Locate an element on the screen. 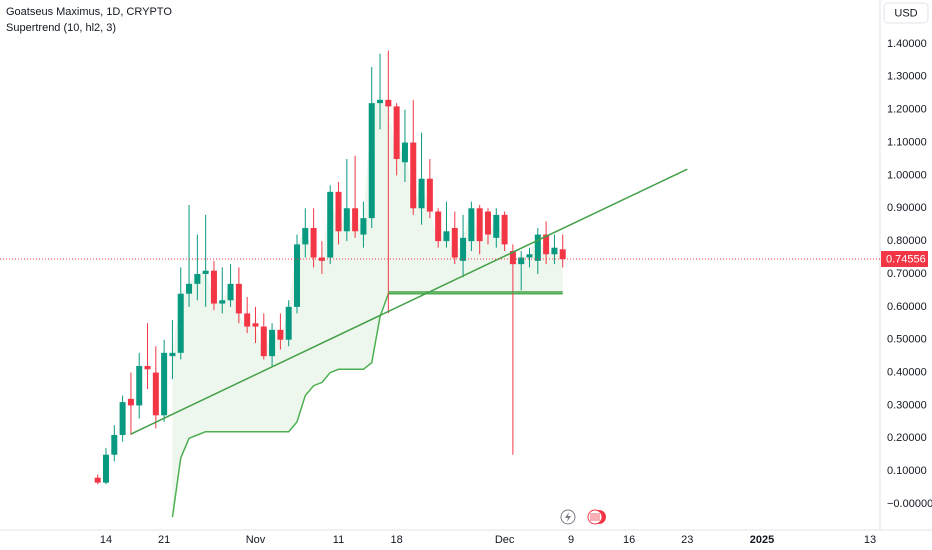 This screenshot has width=932, height=550. x-tick-label: 11 is located at coordinates (338, 540).